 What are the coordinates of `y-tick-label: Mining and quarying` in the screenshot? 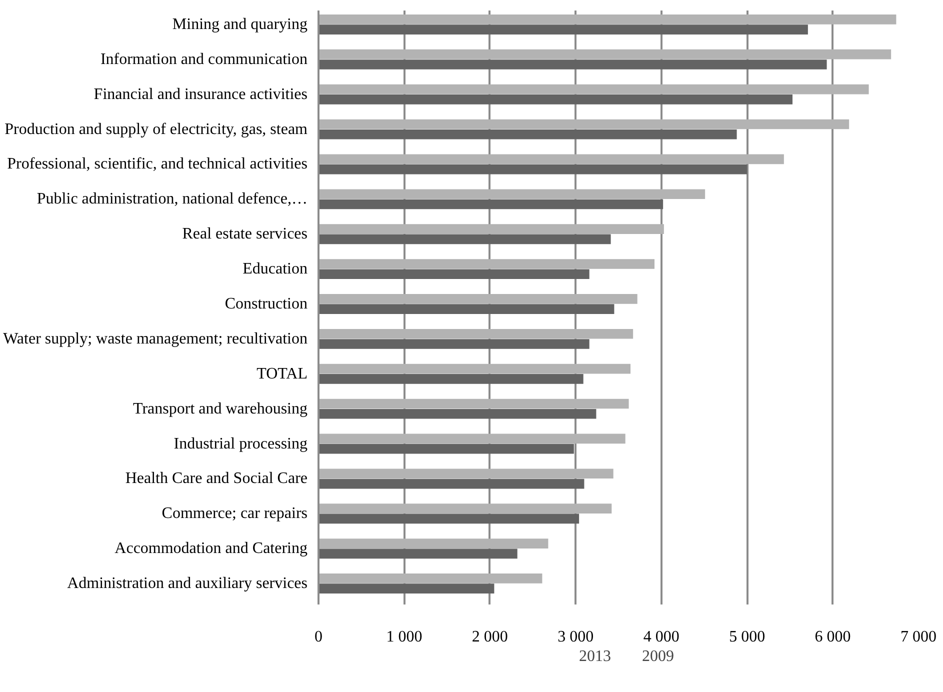 It's located at (240, 24).